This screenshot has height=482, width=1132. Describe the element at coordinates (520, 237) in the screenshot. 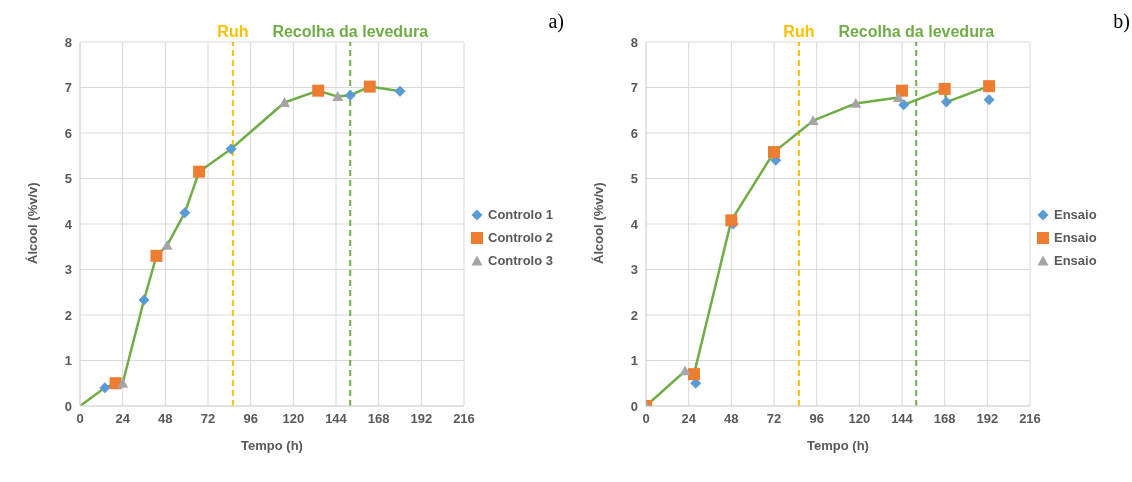

I see `legend-label: Controlo 2` at that location.